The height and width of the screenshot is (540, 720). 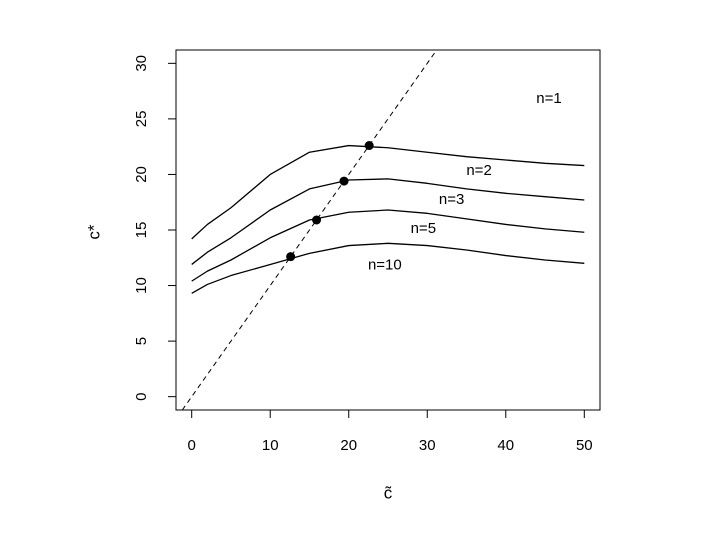 What do you see at coordinates (93, 232) in the screenshot?
I see `y-axis-label: c*` at bounding box center [93, 232].